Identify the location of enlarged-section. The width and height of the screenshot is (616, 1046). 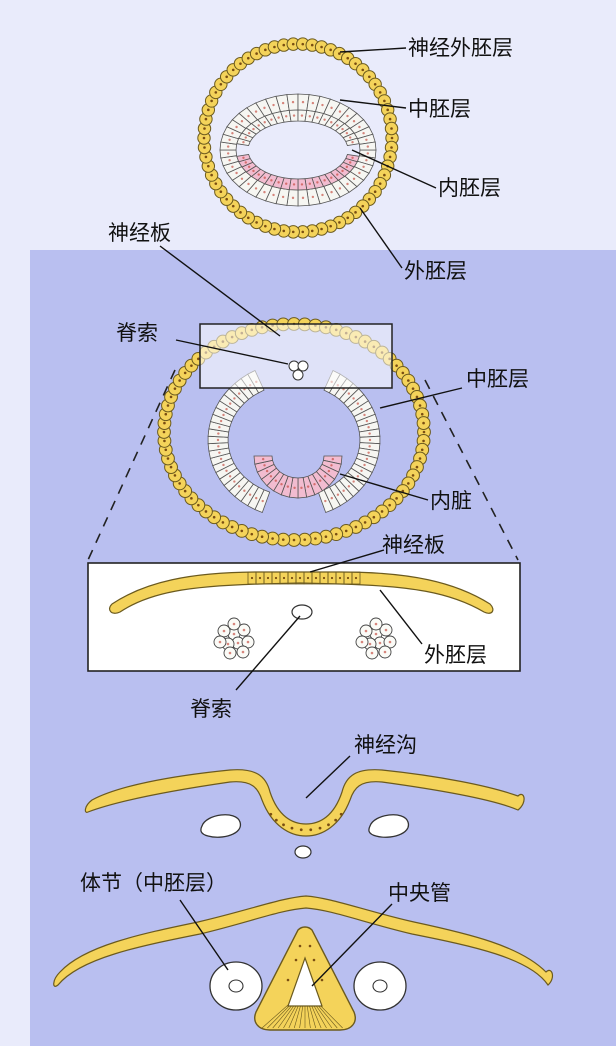
(304, 617).